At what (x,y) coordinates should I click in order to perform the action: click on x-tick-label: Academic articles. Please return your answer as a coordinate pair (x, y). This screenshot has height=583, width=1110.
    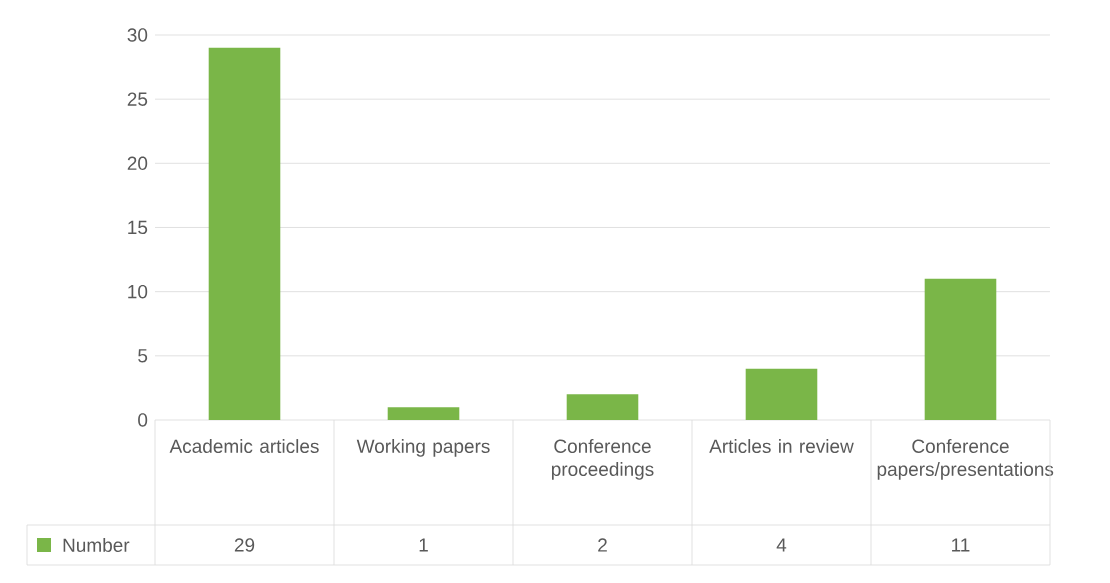
    Looking at the image, I should click on (244, 446).